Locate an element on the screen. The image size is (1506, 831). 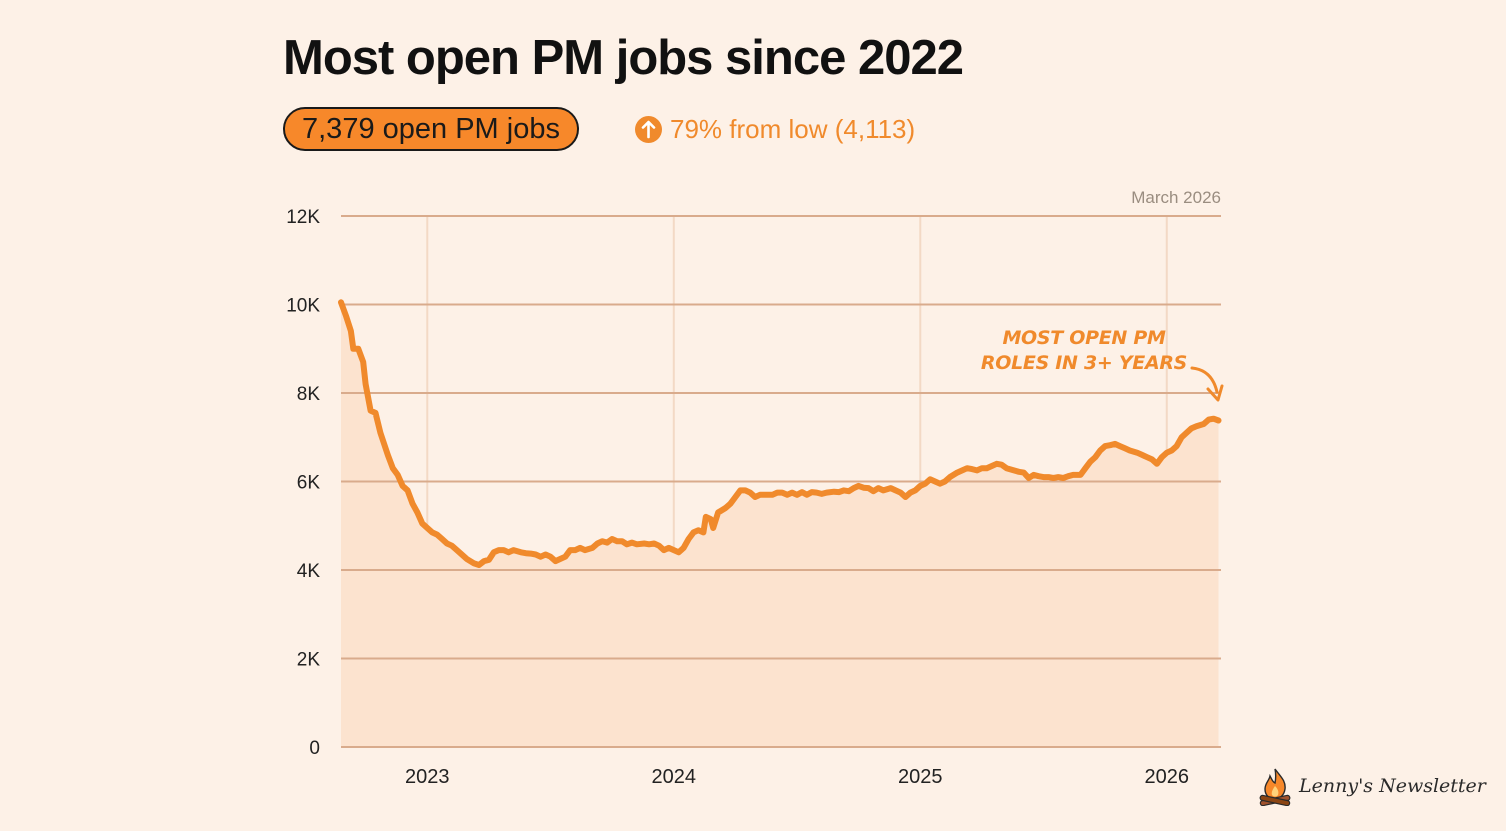
open-jobs-pill: 7,379 open PM jobs is located at coordinates (431, 129).